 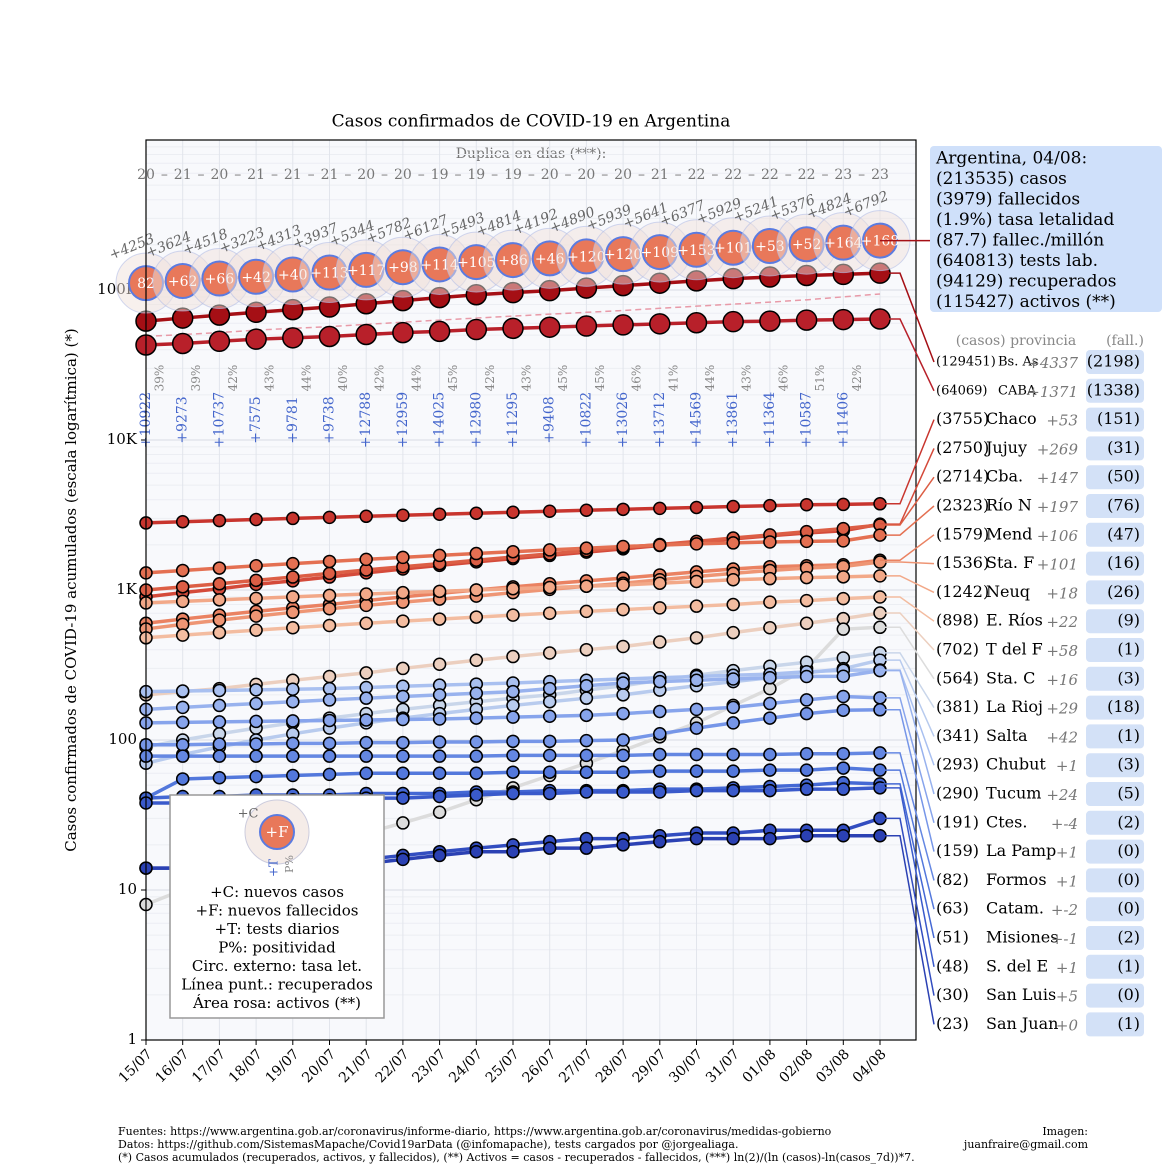 What do you see at coordinates (440, 420) in the screenshot?
I see `tests-label: +14025` at bounding box center [440, 420].